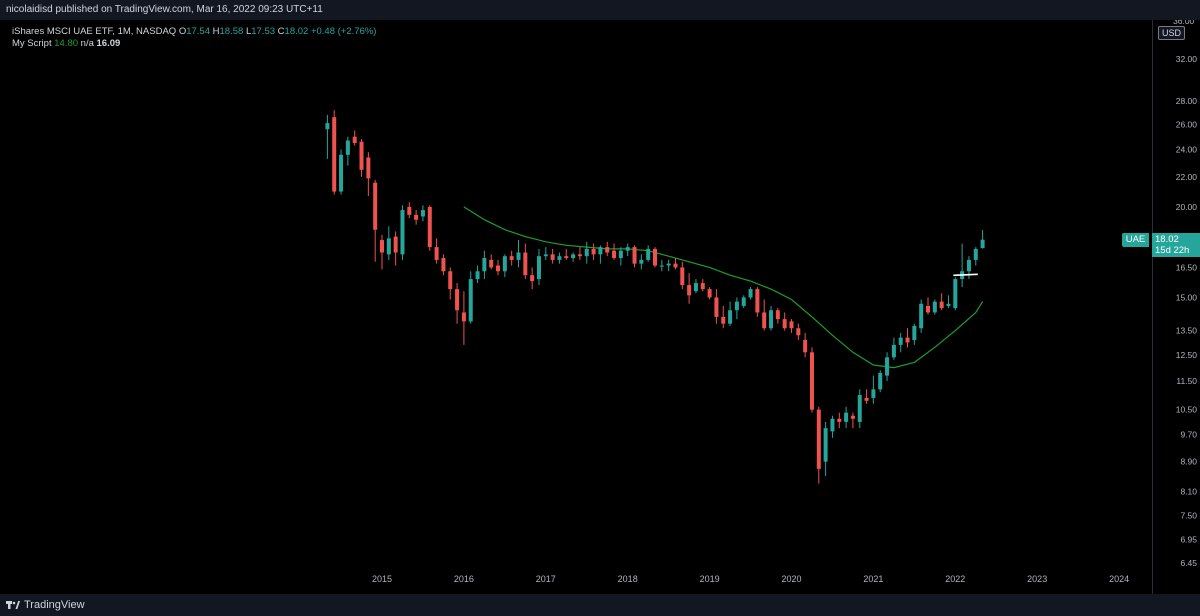  I want to click on price-tick-label: 36.00, so click(1184, 23).